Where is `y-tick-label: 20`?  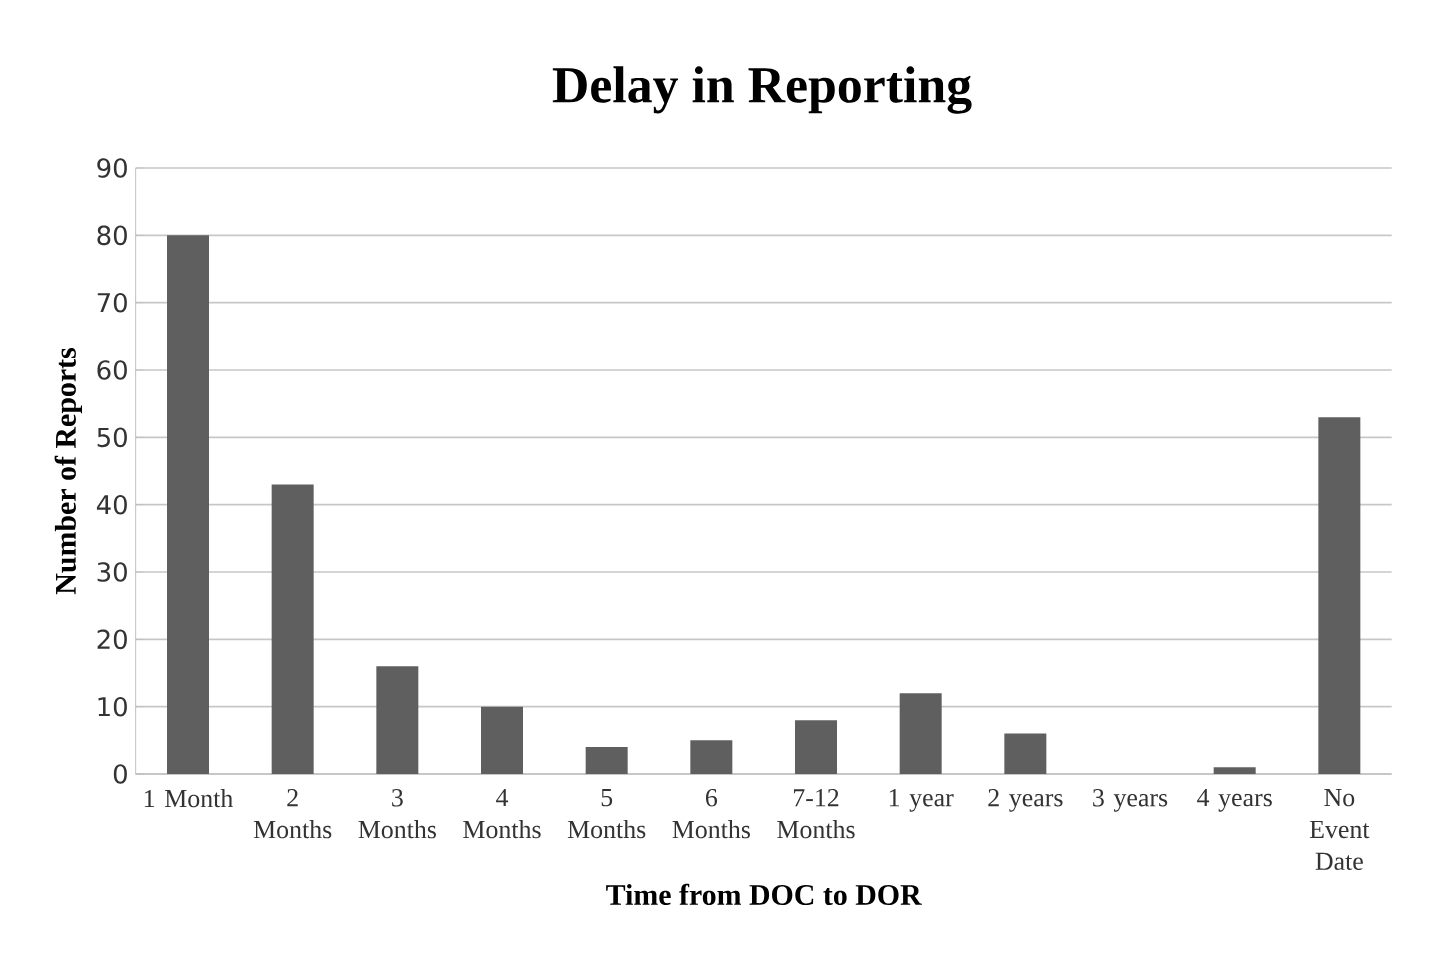
y-tick-label: 20 is located at coordinates (112, 639).